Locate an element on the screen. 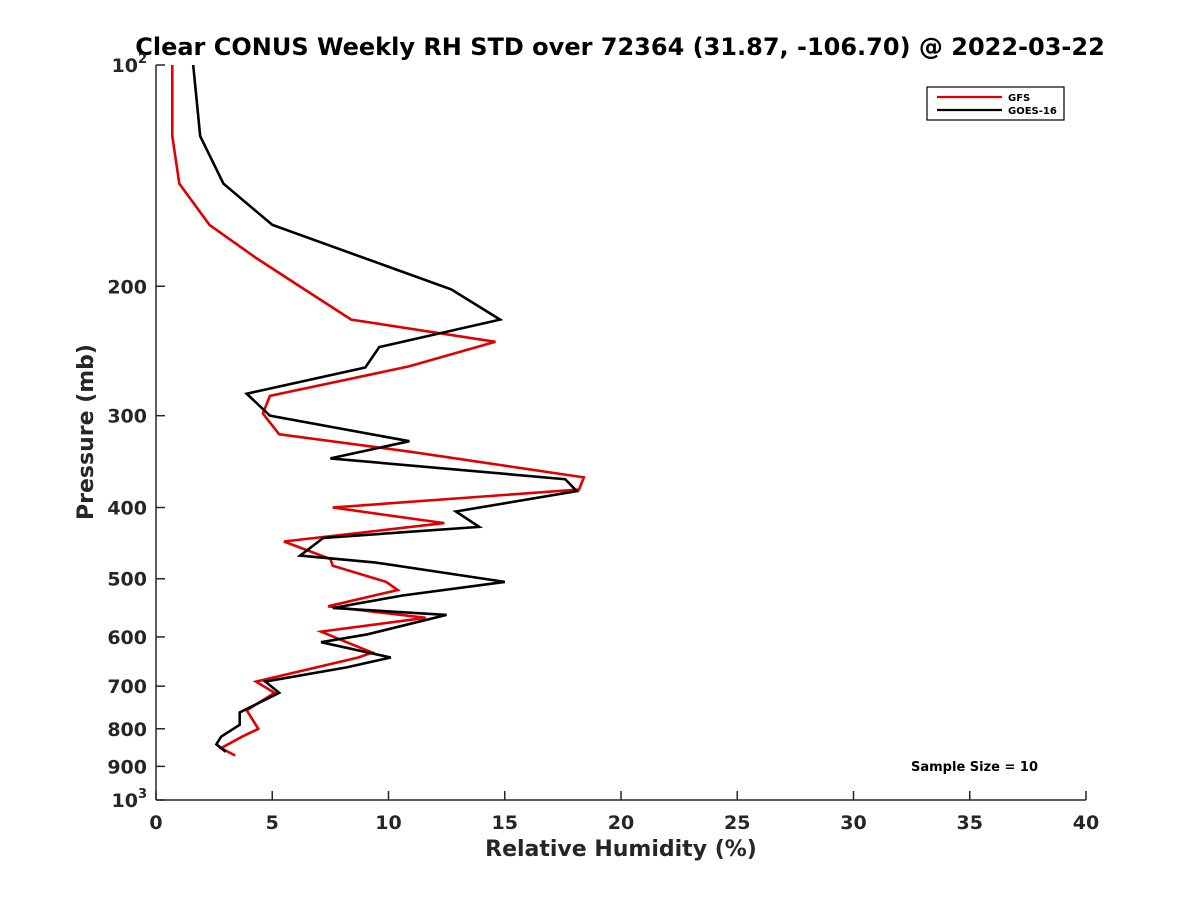 The width and height of the screenshot is (1200, 900). legend: GFS GOES-16 is located at coordinates (995, 103).